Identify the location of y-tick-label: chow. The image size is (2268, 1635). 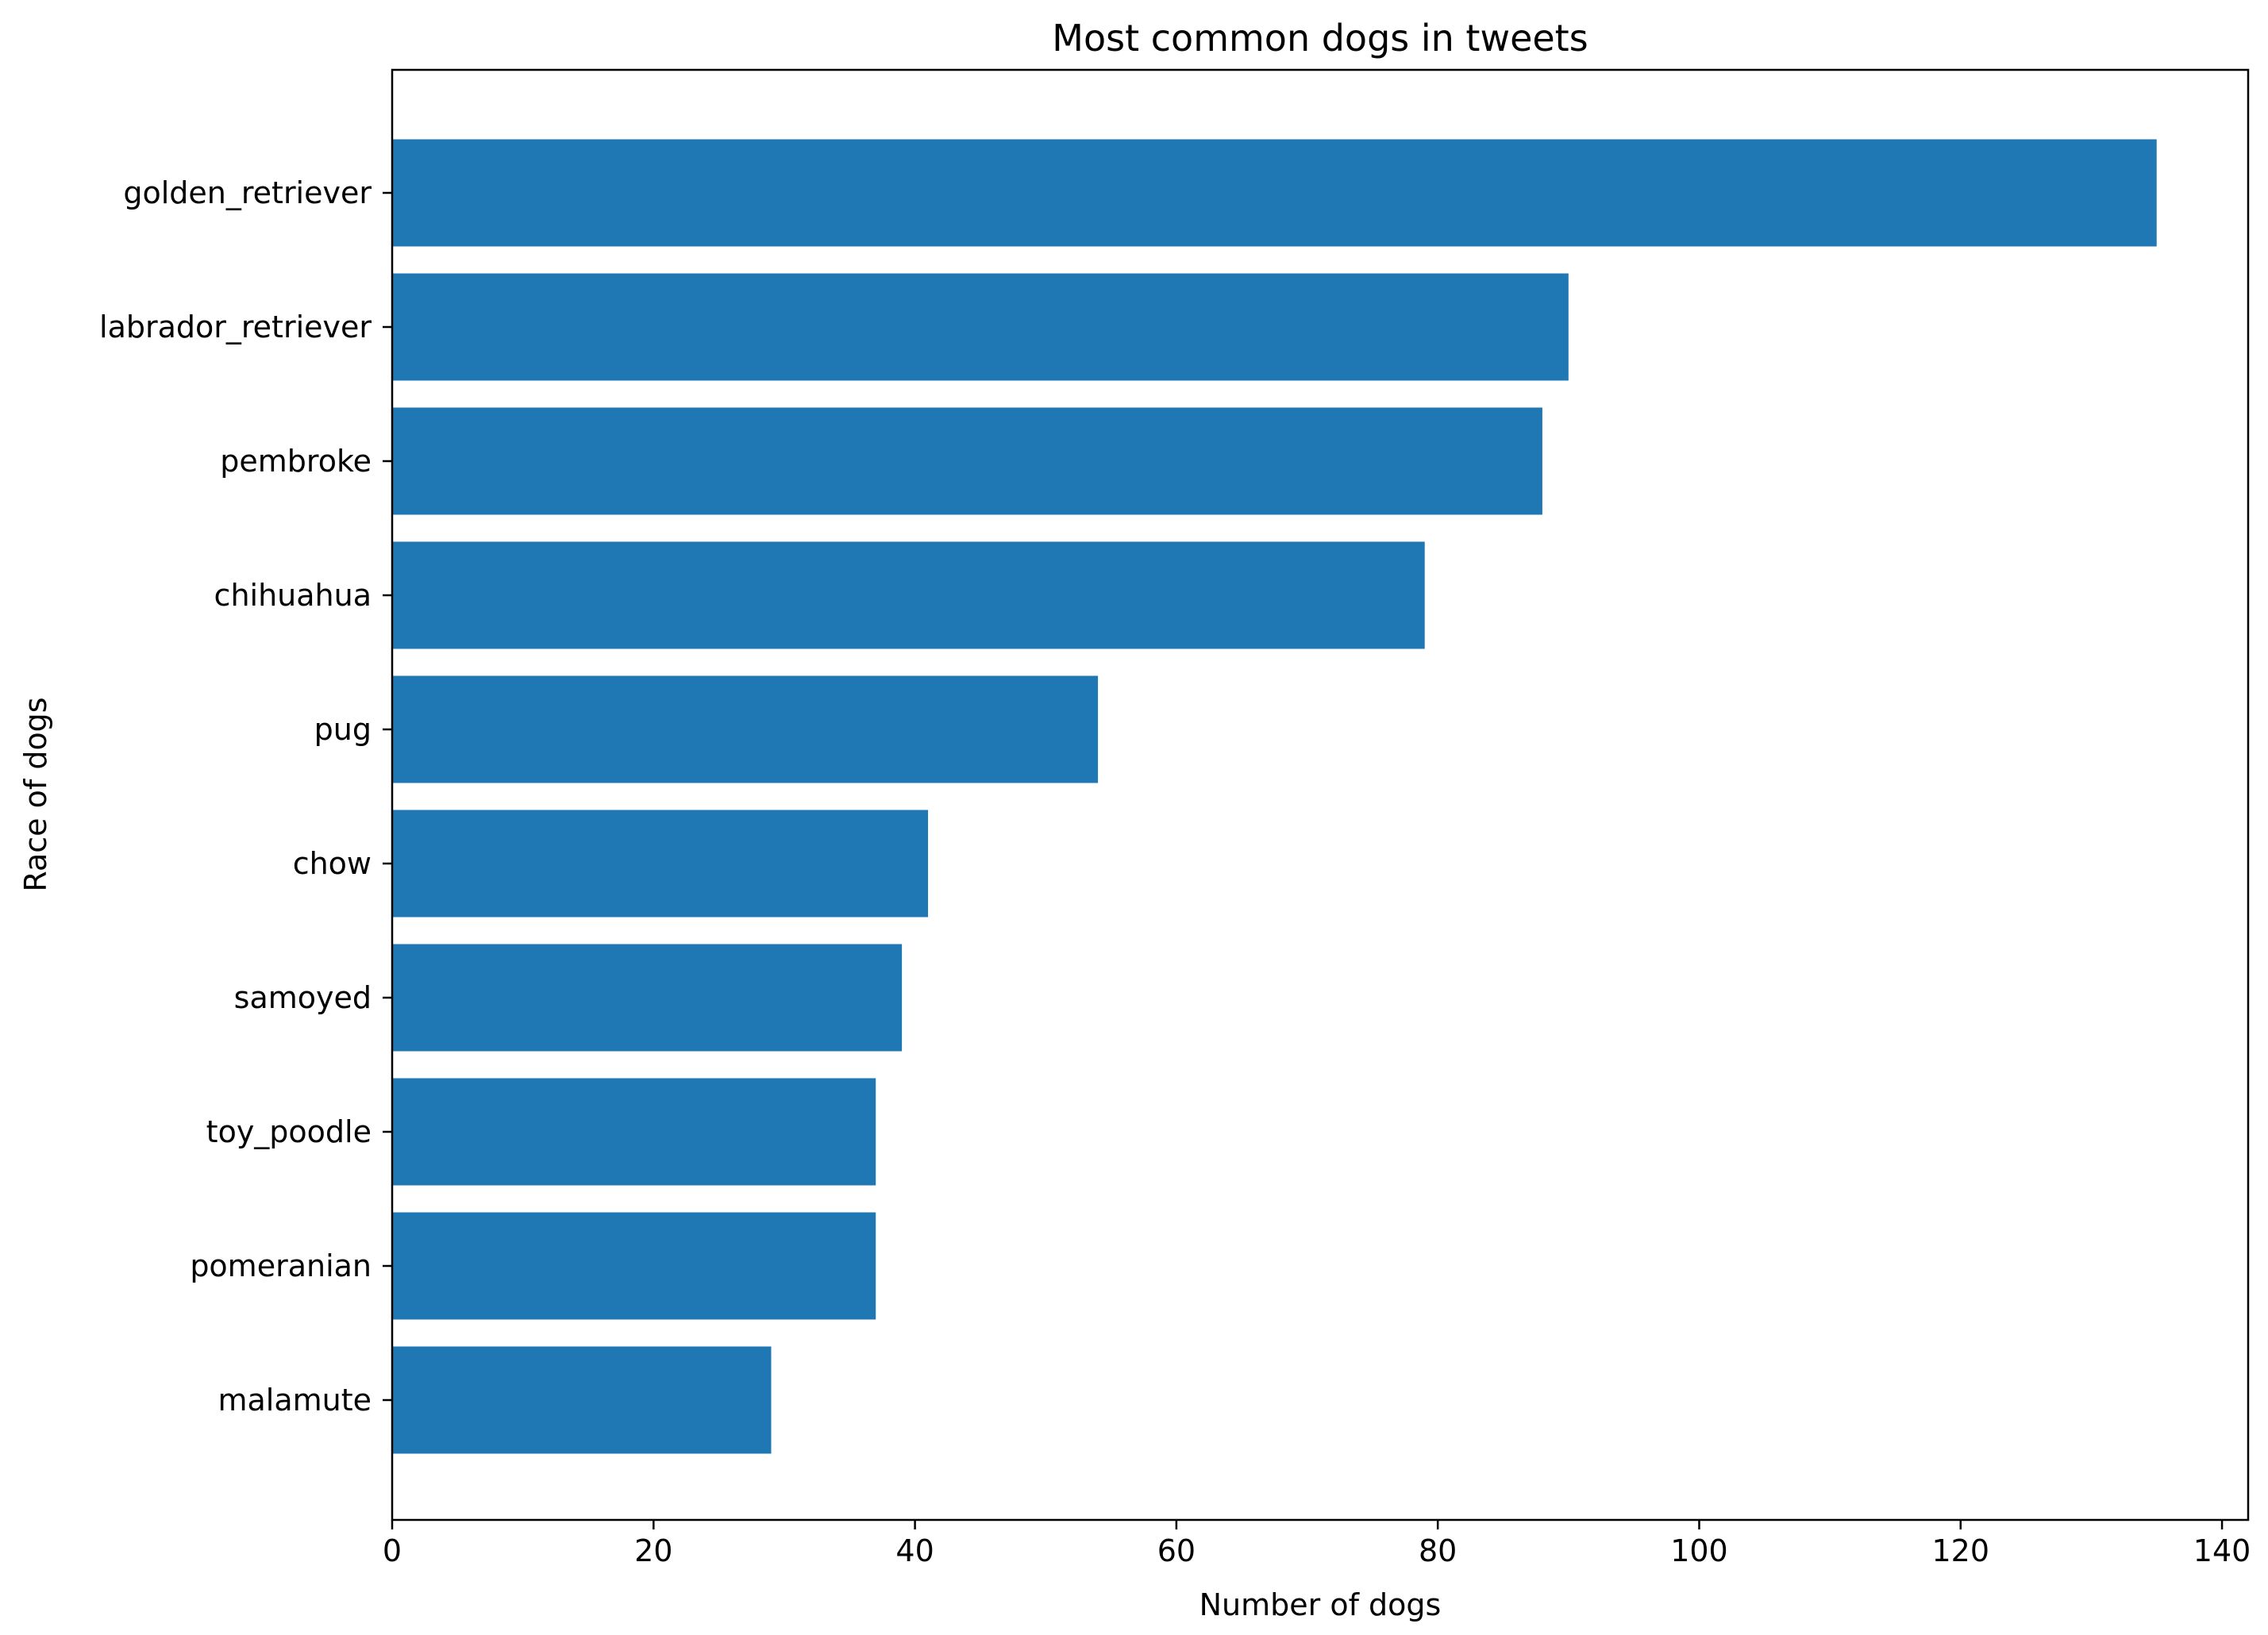
(332, 863).